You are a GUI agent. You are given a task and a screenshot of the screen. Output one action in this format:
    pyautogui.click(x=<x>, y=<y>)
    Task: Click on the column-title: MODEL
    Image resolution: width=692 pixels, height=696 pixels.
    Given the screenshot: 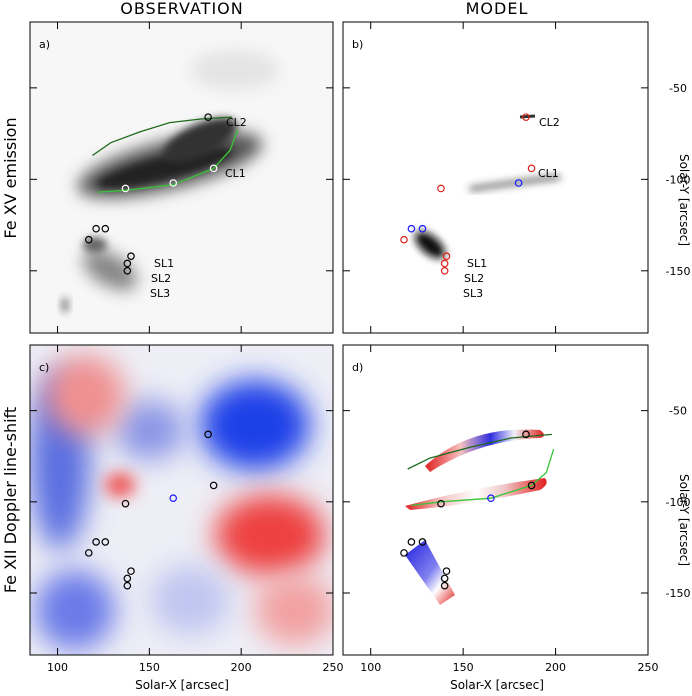 What is the action you would take?
    pyautogui.click(x=497, y=9)
    